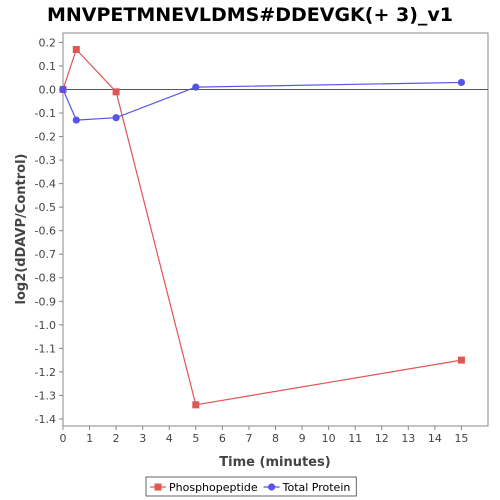 This screenshot has height=500, width=500. I want to click on y-tick-label: -0.5, so click(45, 207).